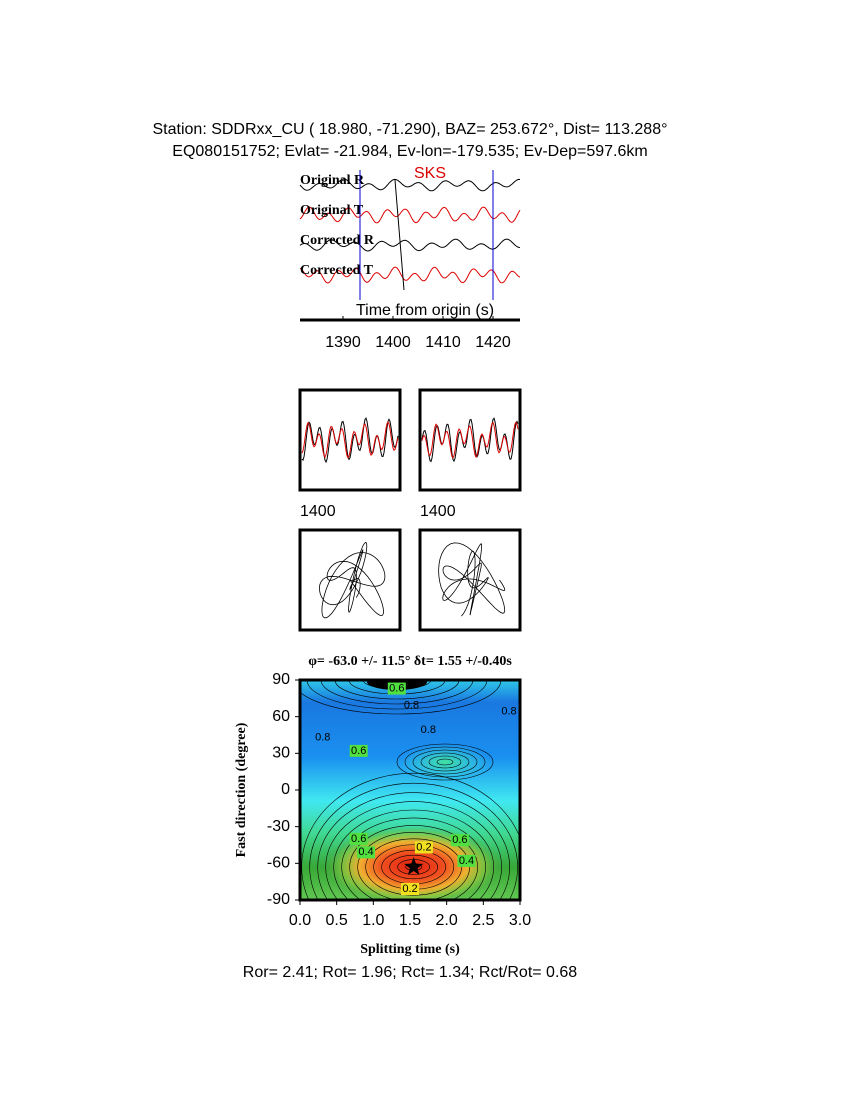 Image resolution: width=850 pixels, height=1105 pixels. What do you see at coordinates (410, 661) in the screenshot?
I see `chart-title: φ= -63.0 +/- 11.5° δt= 1.55 +/-0.40s` at bounding box center [410, 661].